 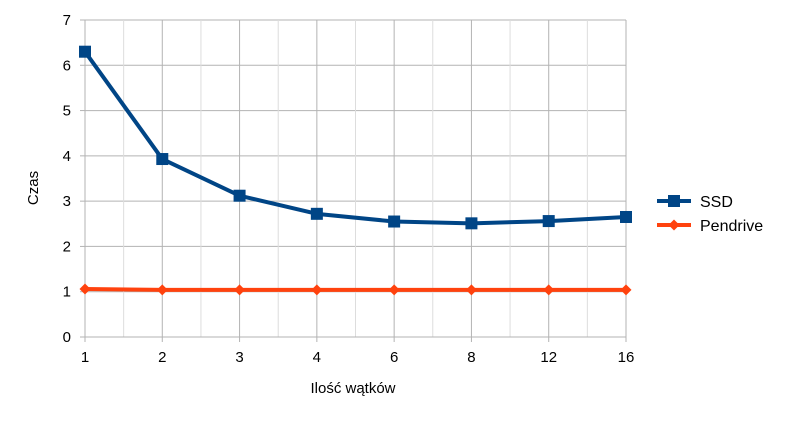 What do you see at coordinates (85, 357) in the screenshot?
I see `x-tick-label: 1` at bounding box center [85, 357].